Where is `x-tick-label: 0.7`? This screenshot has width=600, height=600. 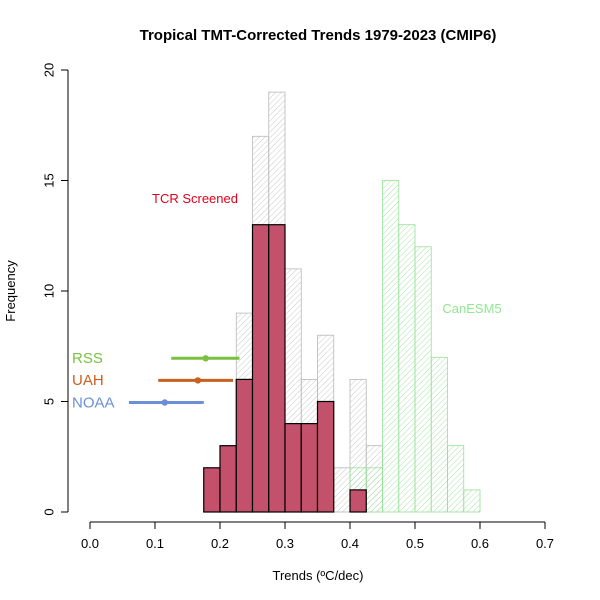 x-tick-label: 0.7 is located at coordinates (545, 543).